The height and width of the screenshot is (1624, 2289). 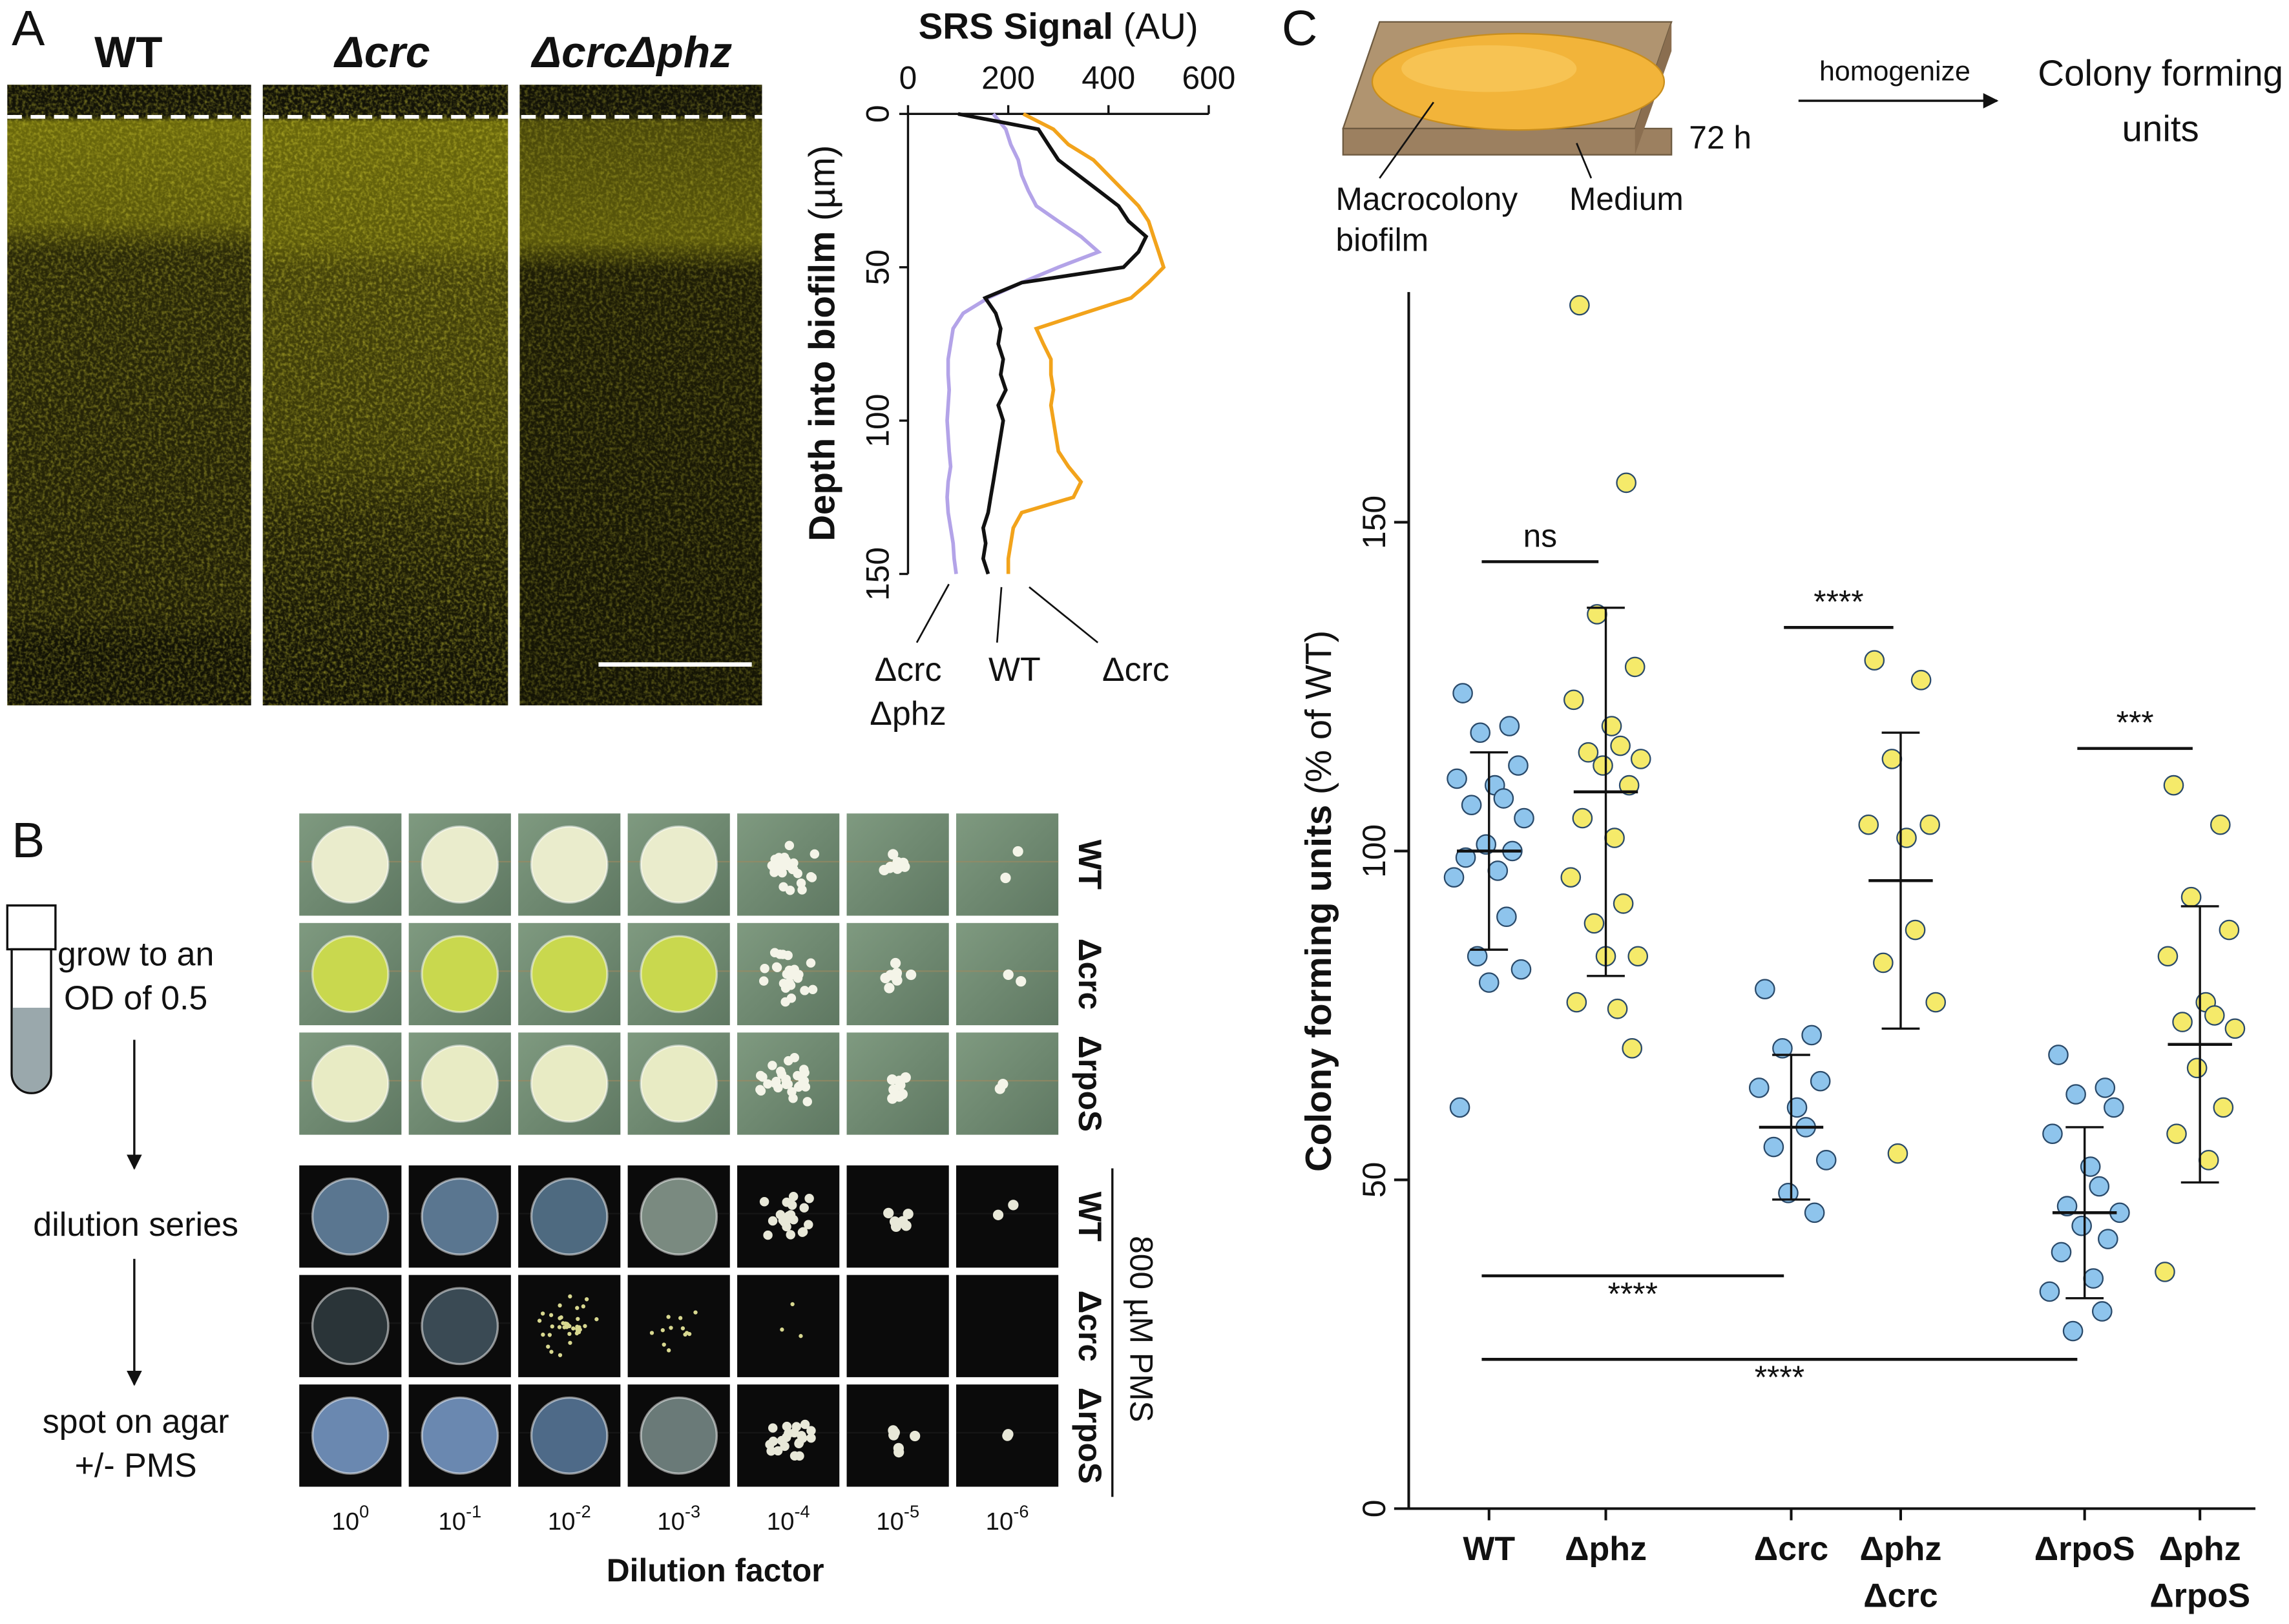 I want to click on image-label: Δcrc, so click(x=381, y=52).